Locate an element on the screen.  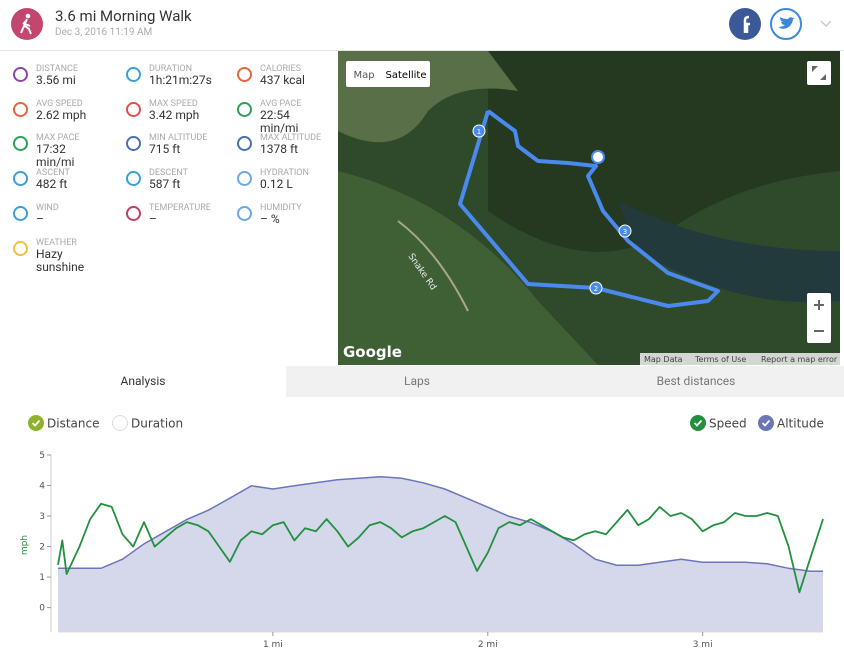
toggle-label: Duration is located at coordinates (157, 424).